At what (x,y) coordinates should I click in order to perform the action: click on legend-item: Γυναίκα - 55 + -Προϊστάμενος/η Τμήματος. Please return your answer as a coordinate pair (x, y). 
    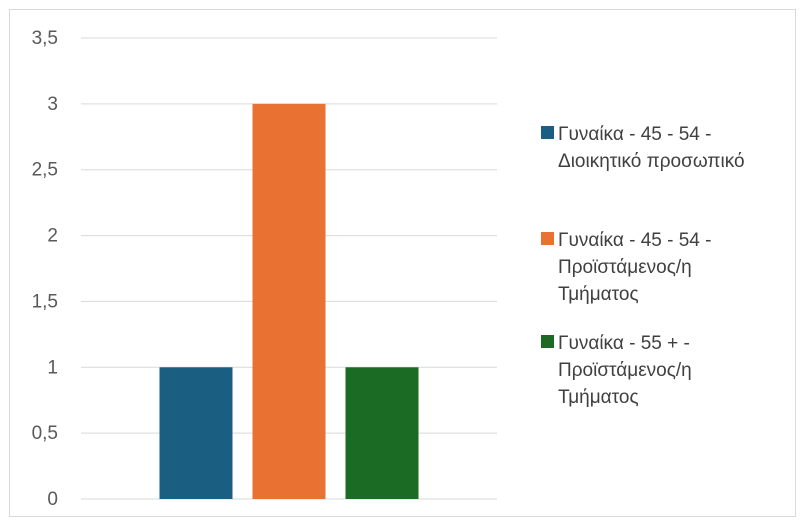
    Looking at the image, I should click on (616, 370).